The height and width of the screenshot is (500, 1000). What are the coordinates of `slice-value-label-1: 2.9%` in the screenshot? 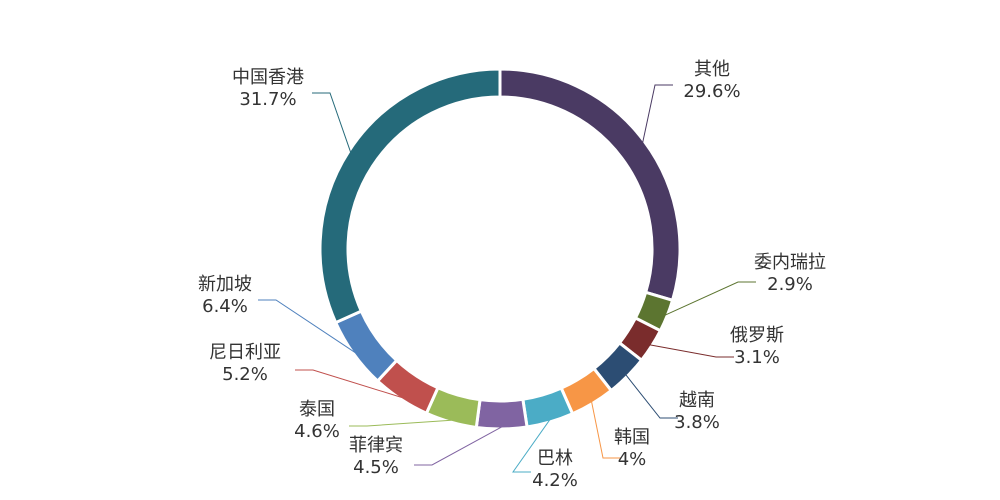 It's located at (790, 284).